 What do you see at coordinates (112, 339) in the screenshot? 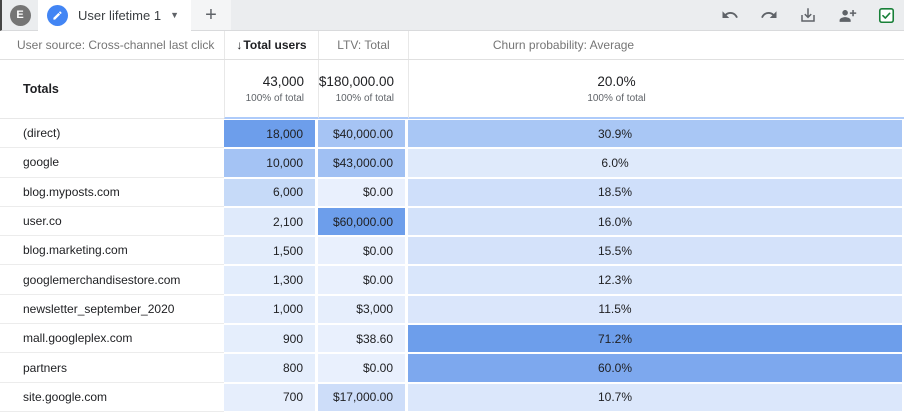
I see `dimension-cell: mall.googleplex.com` at bounding box center [112, 339].